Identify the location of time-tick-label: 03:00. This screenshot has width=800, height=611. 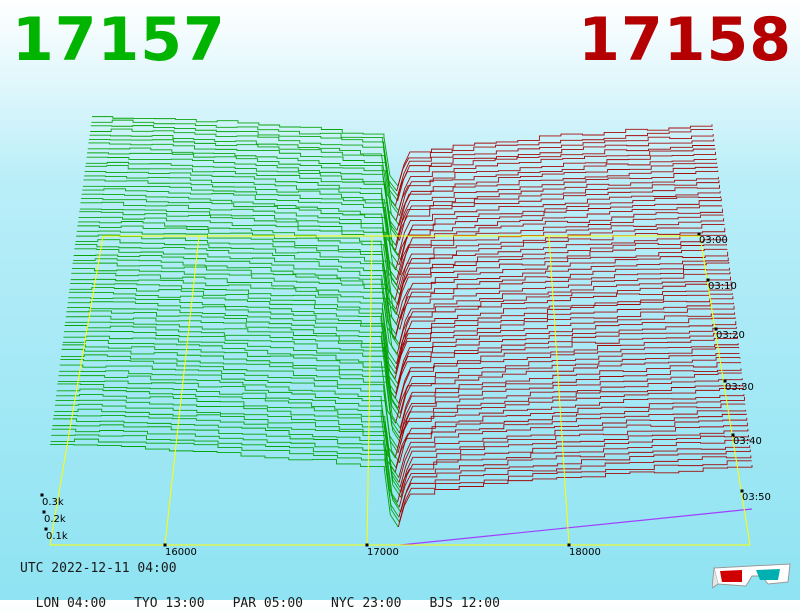
(713, 240).